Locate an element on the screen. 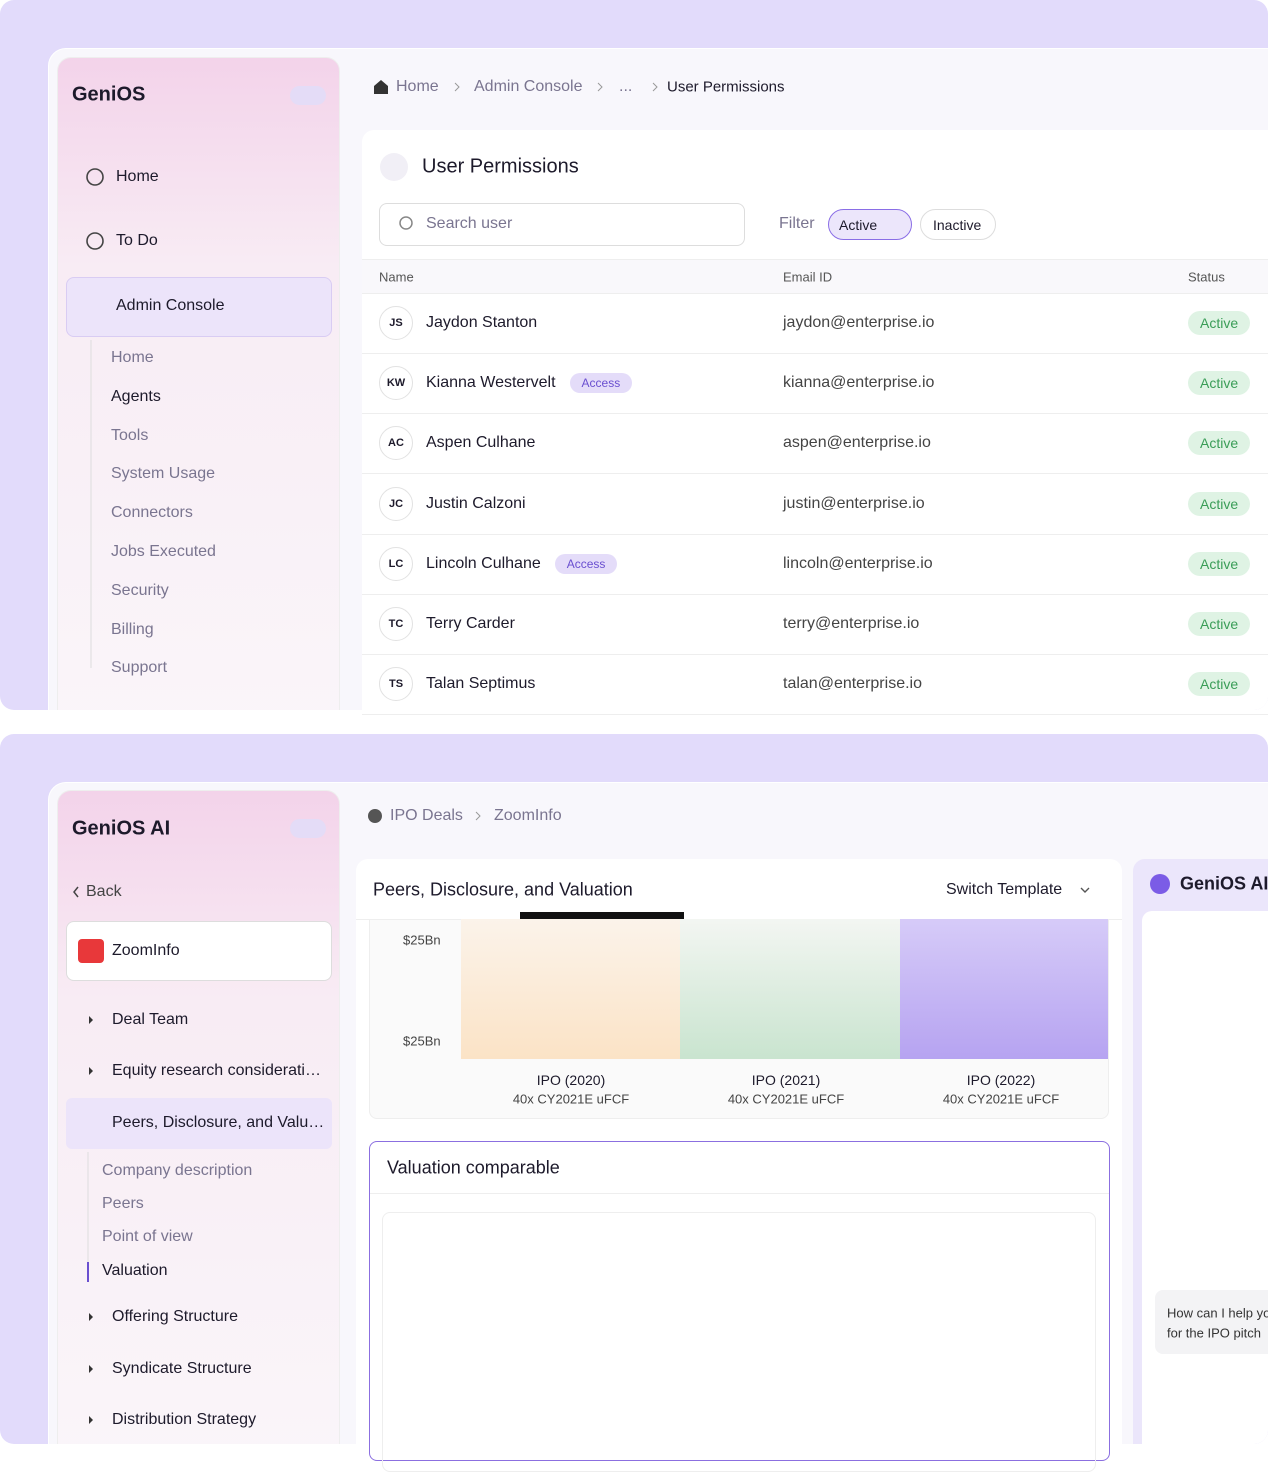 The height and width of the screenshot is (1472, 1268). sidebar is located at coordinates (198, 383).